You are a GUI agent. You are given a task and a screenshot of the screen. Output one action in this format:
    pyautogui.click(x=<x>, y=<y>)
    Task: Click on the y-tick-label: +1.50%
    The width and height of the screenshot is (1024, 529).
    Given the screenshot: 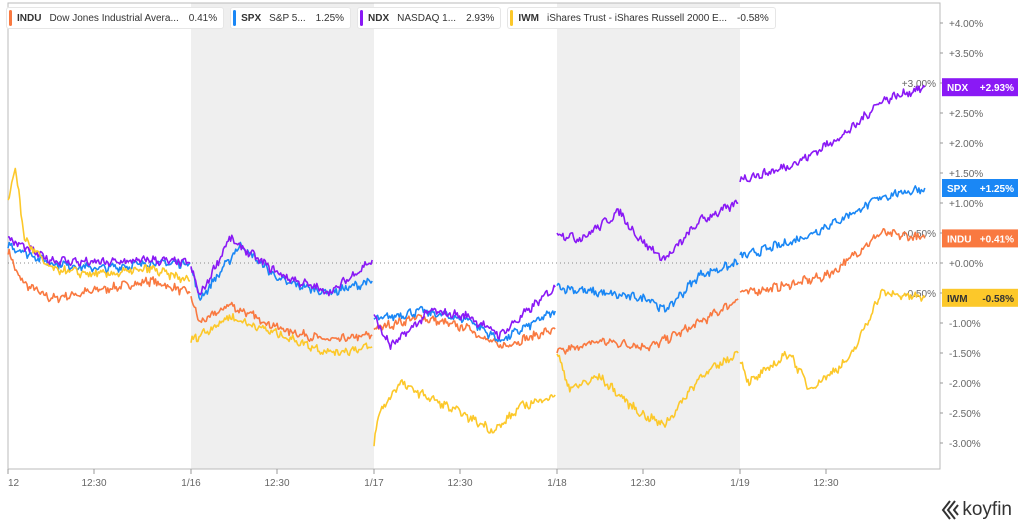 What is the action you would take?
    pyautogui.click(x=966, y=174)
    